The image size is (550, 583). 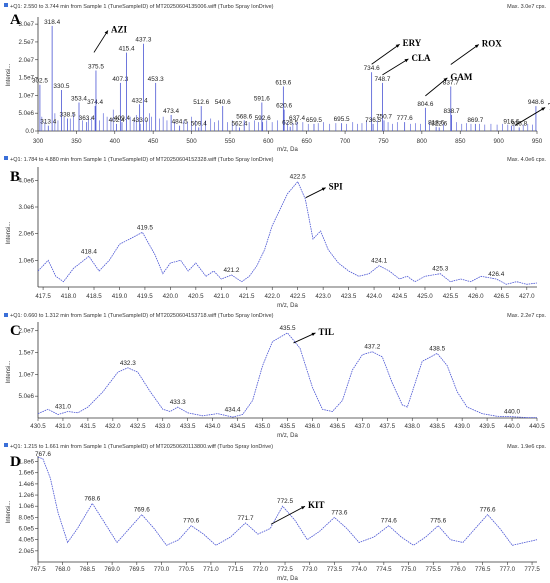 I want to click on drug-label-azi: AZI, so click(x=119, y=29).